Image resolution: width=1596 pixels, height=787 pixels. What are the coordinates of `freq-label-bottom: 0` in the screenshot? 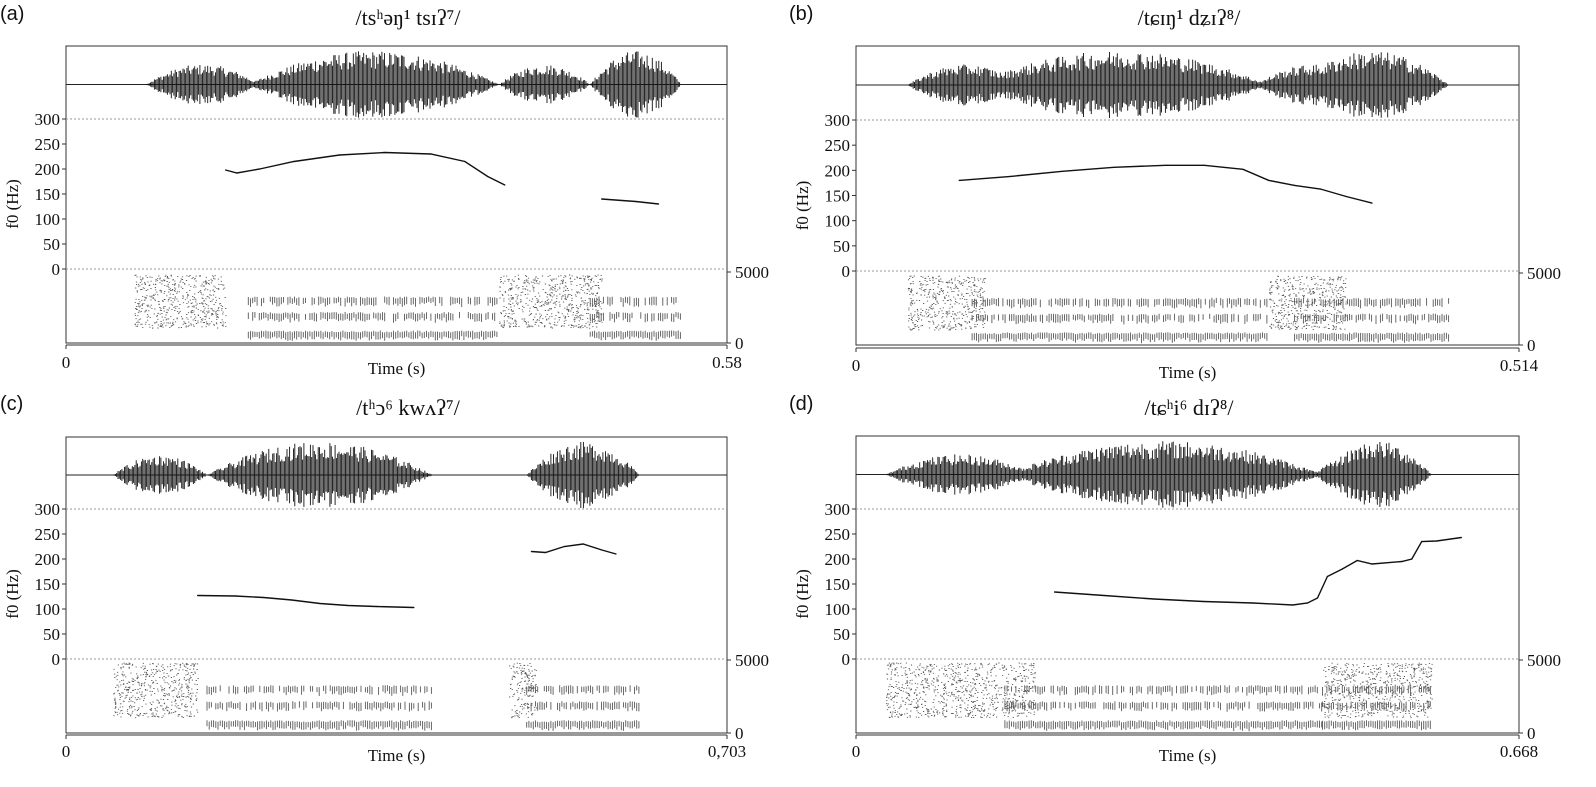 It's located at (739, 343).